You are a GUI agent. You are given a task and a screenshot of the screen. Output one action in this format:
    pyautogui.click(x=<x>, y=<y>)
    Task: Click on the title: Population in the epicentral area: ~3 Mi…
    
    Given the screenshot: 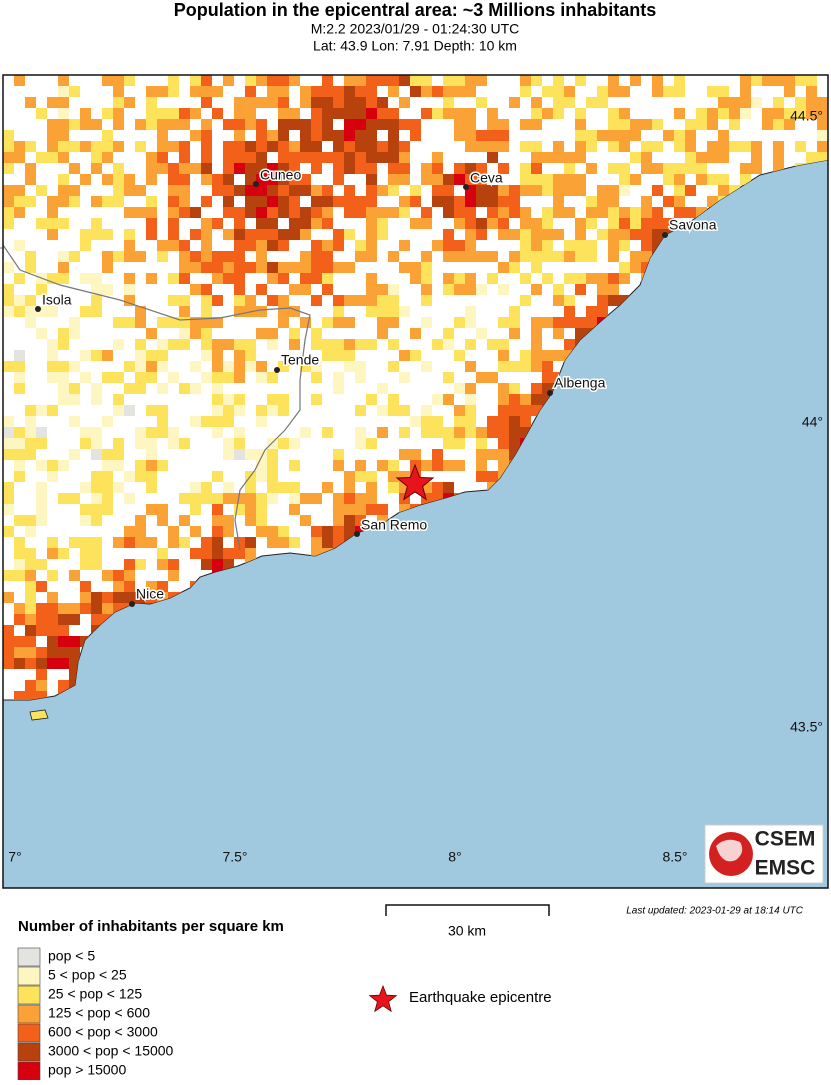 What is the action you would take?
    pyautogui.click(x=415, y=10)
    